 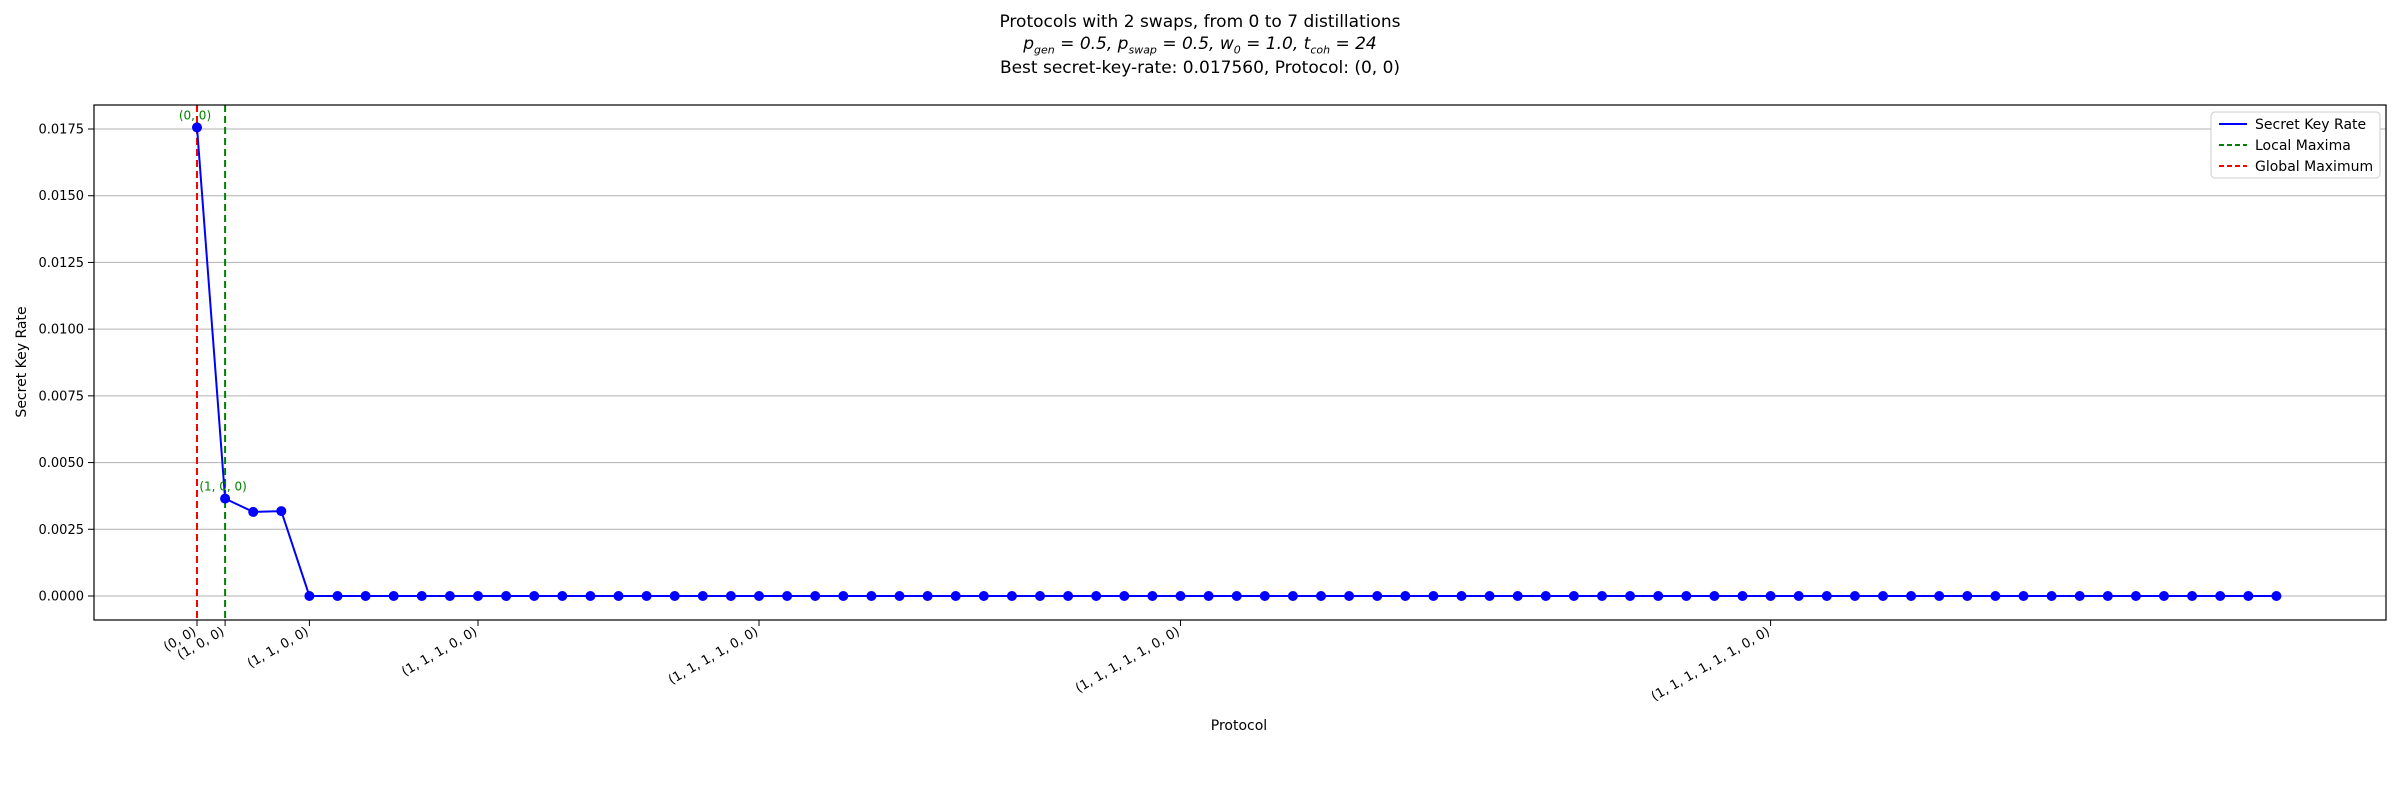 What do you see at coordinates (2314, 167) in the screenshot?
I see `legend-entry: Global Maximum` at bounding box center [2314, 167].